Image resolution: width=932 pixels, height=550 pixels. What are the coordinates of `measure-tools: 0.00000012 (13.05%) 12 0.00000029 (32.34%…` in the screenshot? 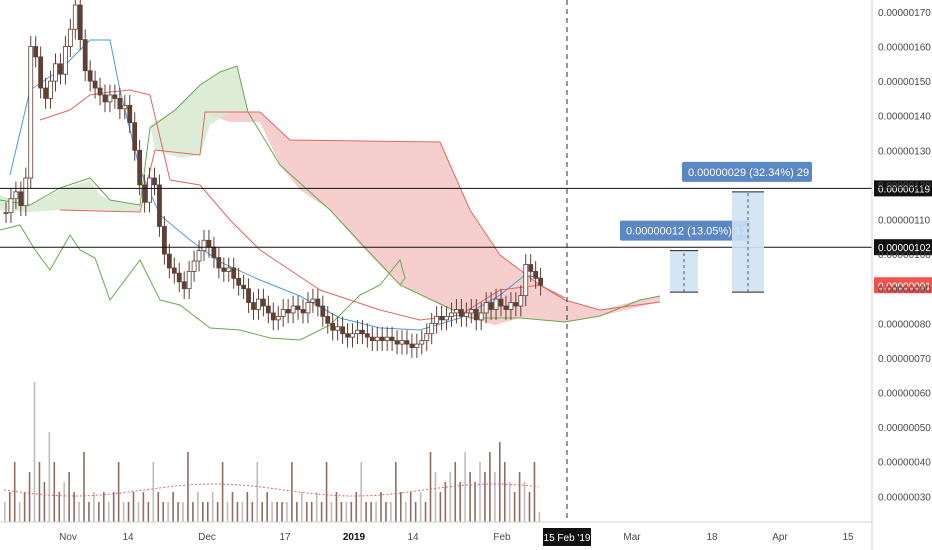 It's located at (716, 227).